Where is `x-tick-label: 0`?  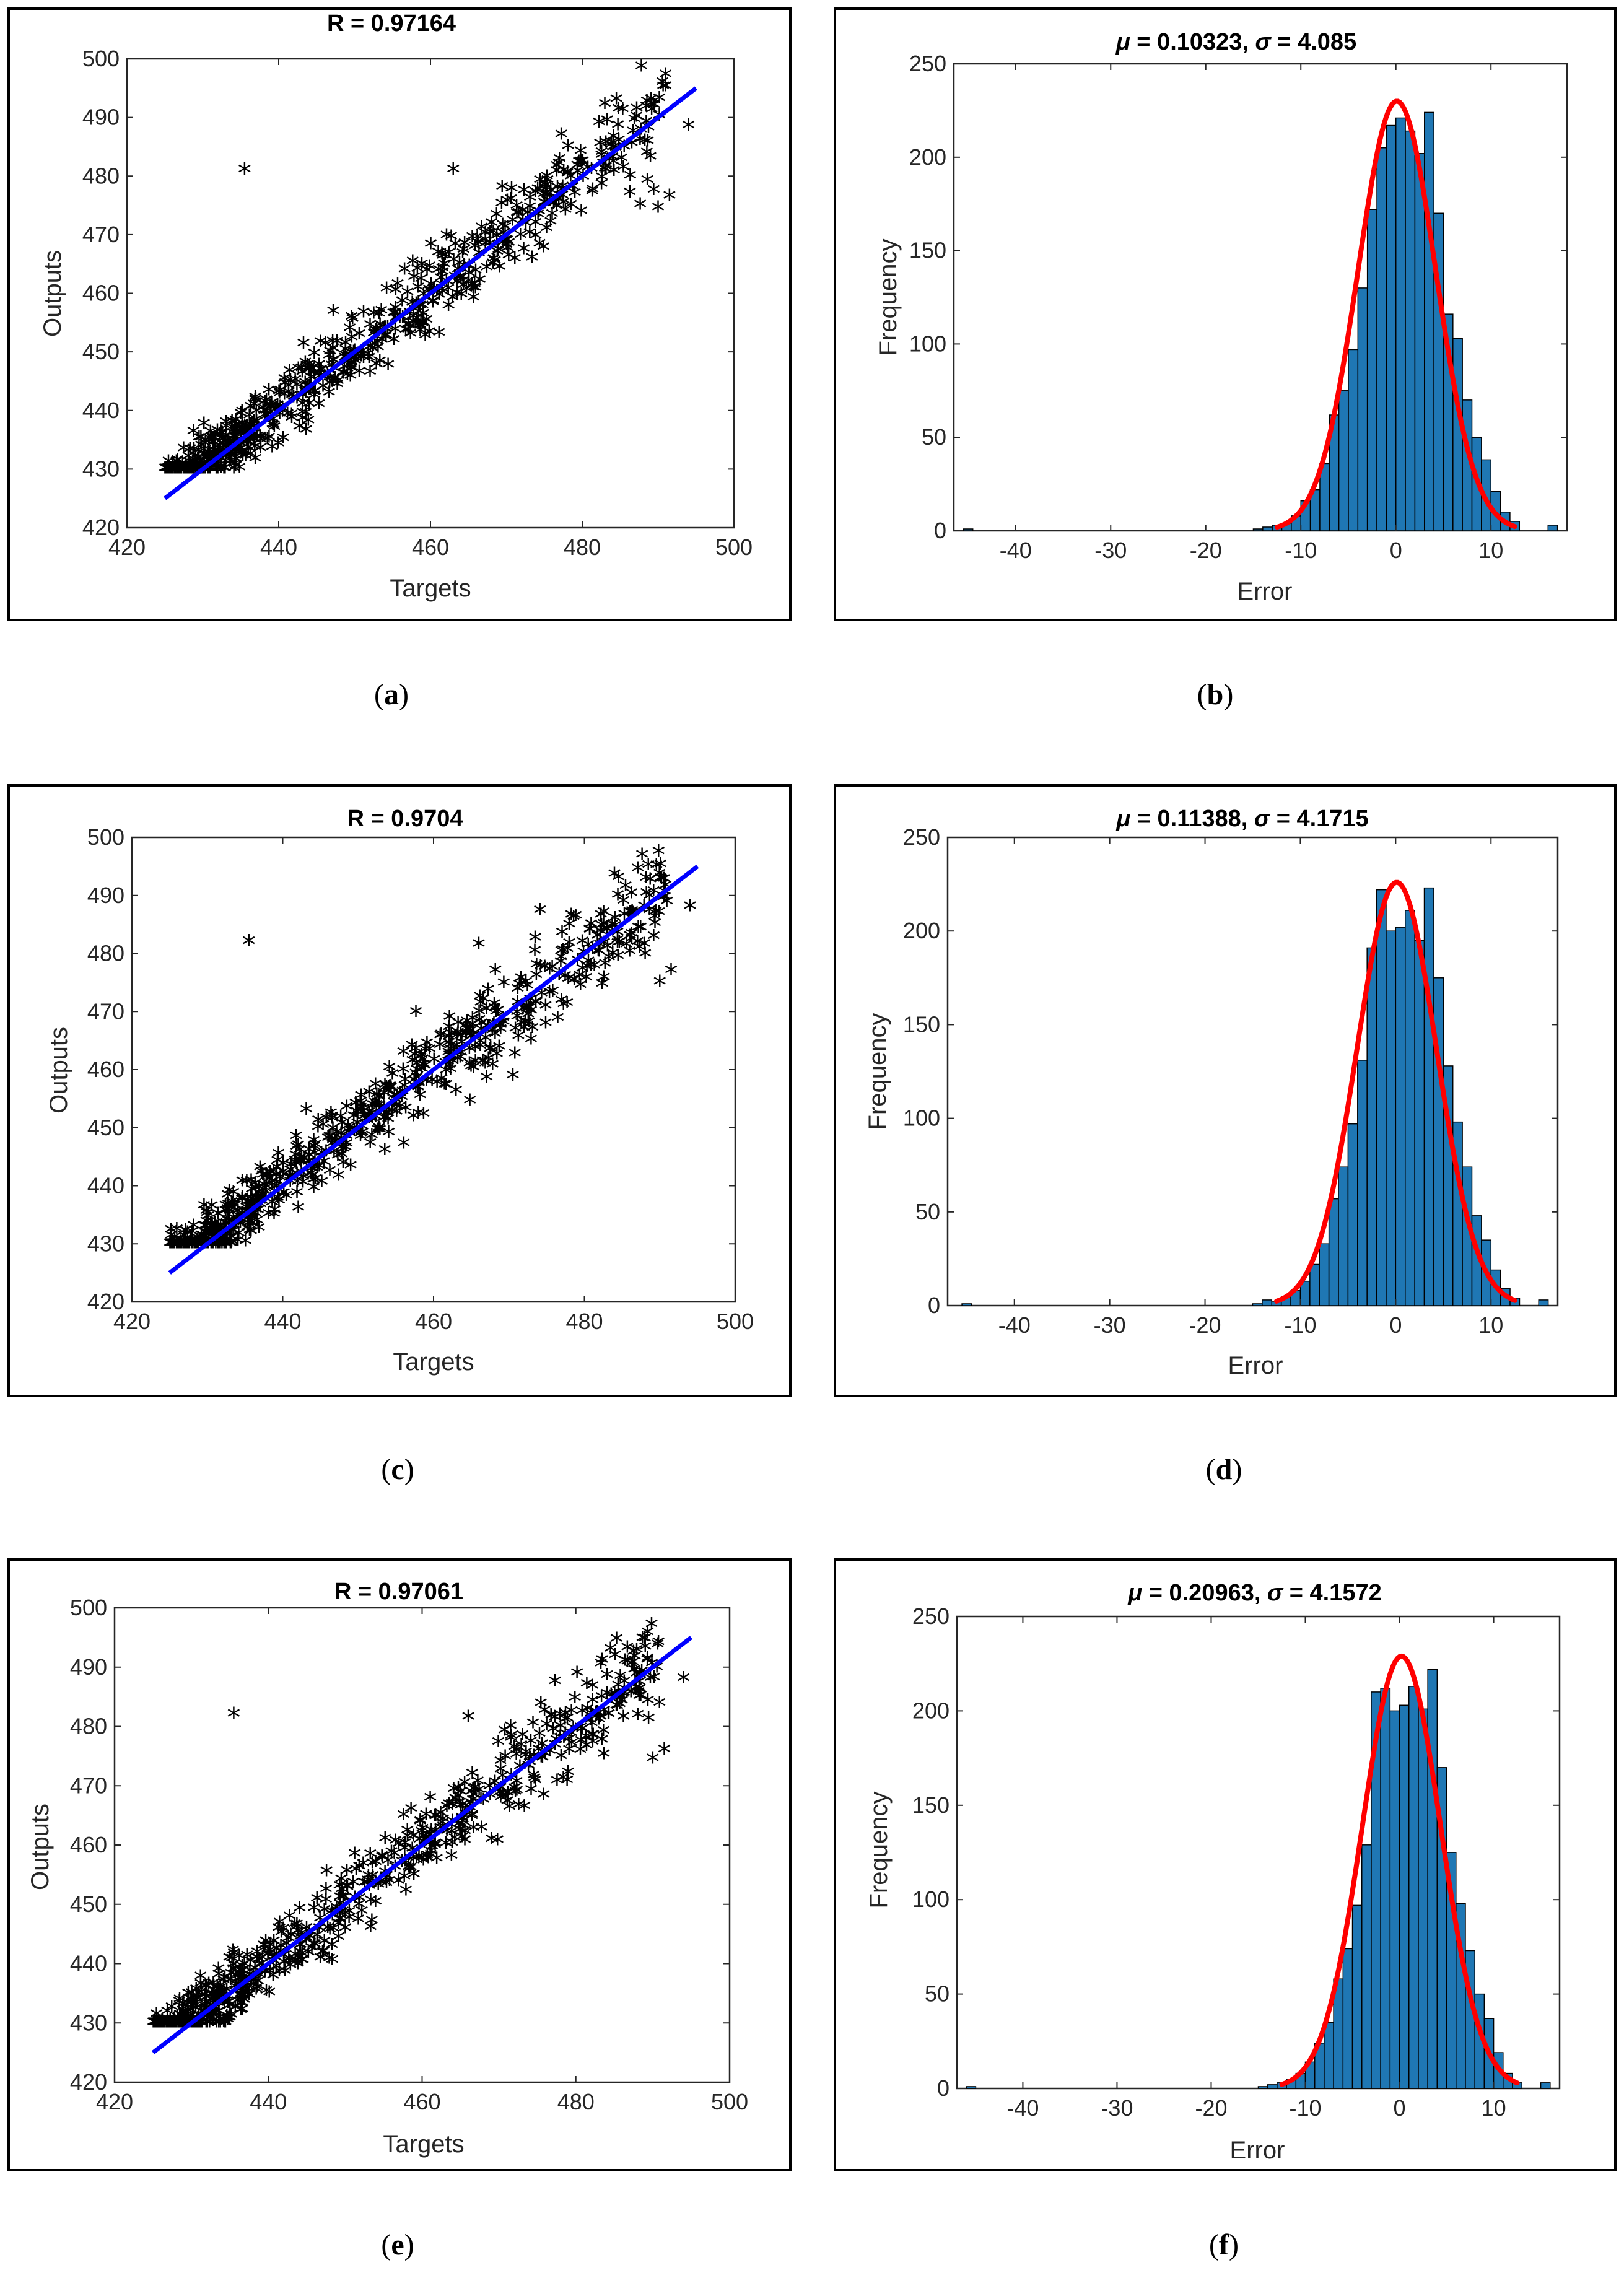 x-tick-label: 0 is located at coordinates (1396, 550).